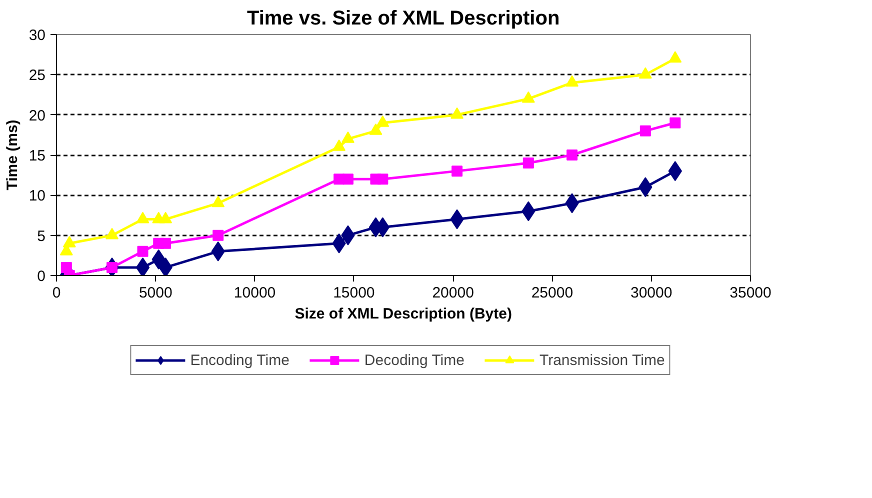  What do you see at coordinates (12, 155) in the screenshot?
I see `y-axis-title: Time (ms)` at bounding box center [12, 155].